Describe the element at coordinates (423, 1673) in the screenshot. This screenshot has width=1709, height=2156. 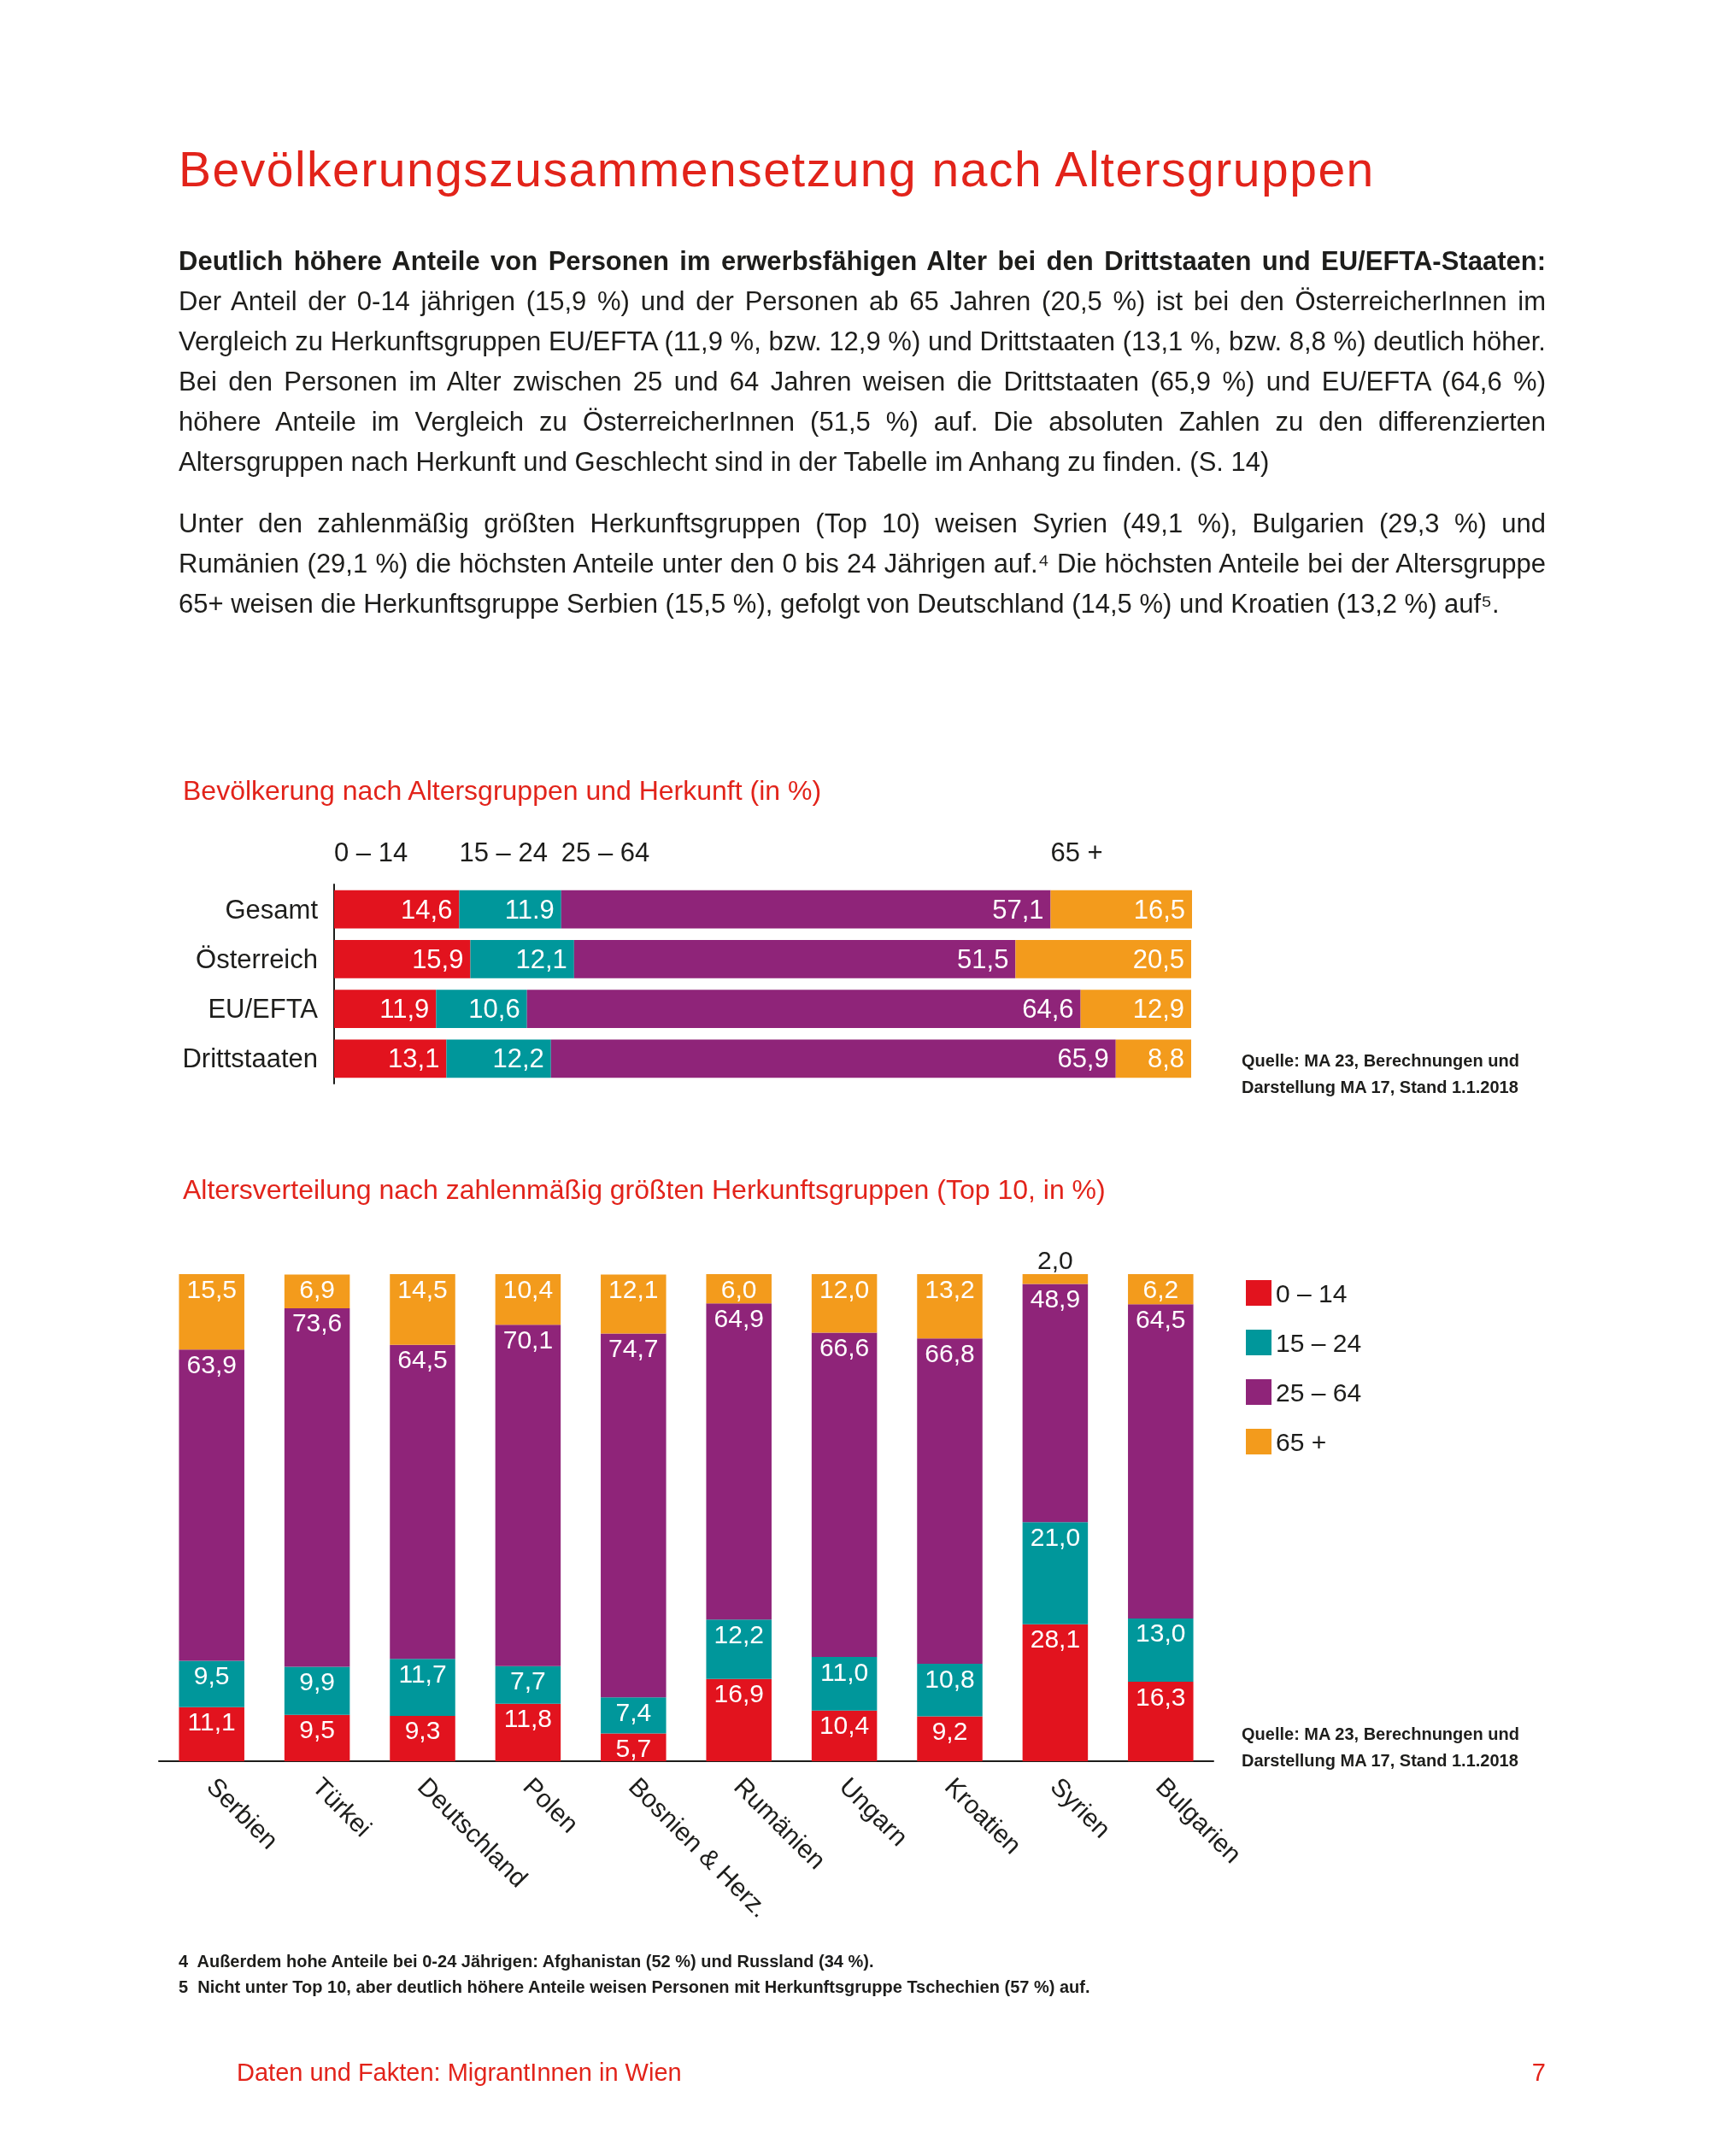
I see `data-label: 11,7` at that location.